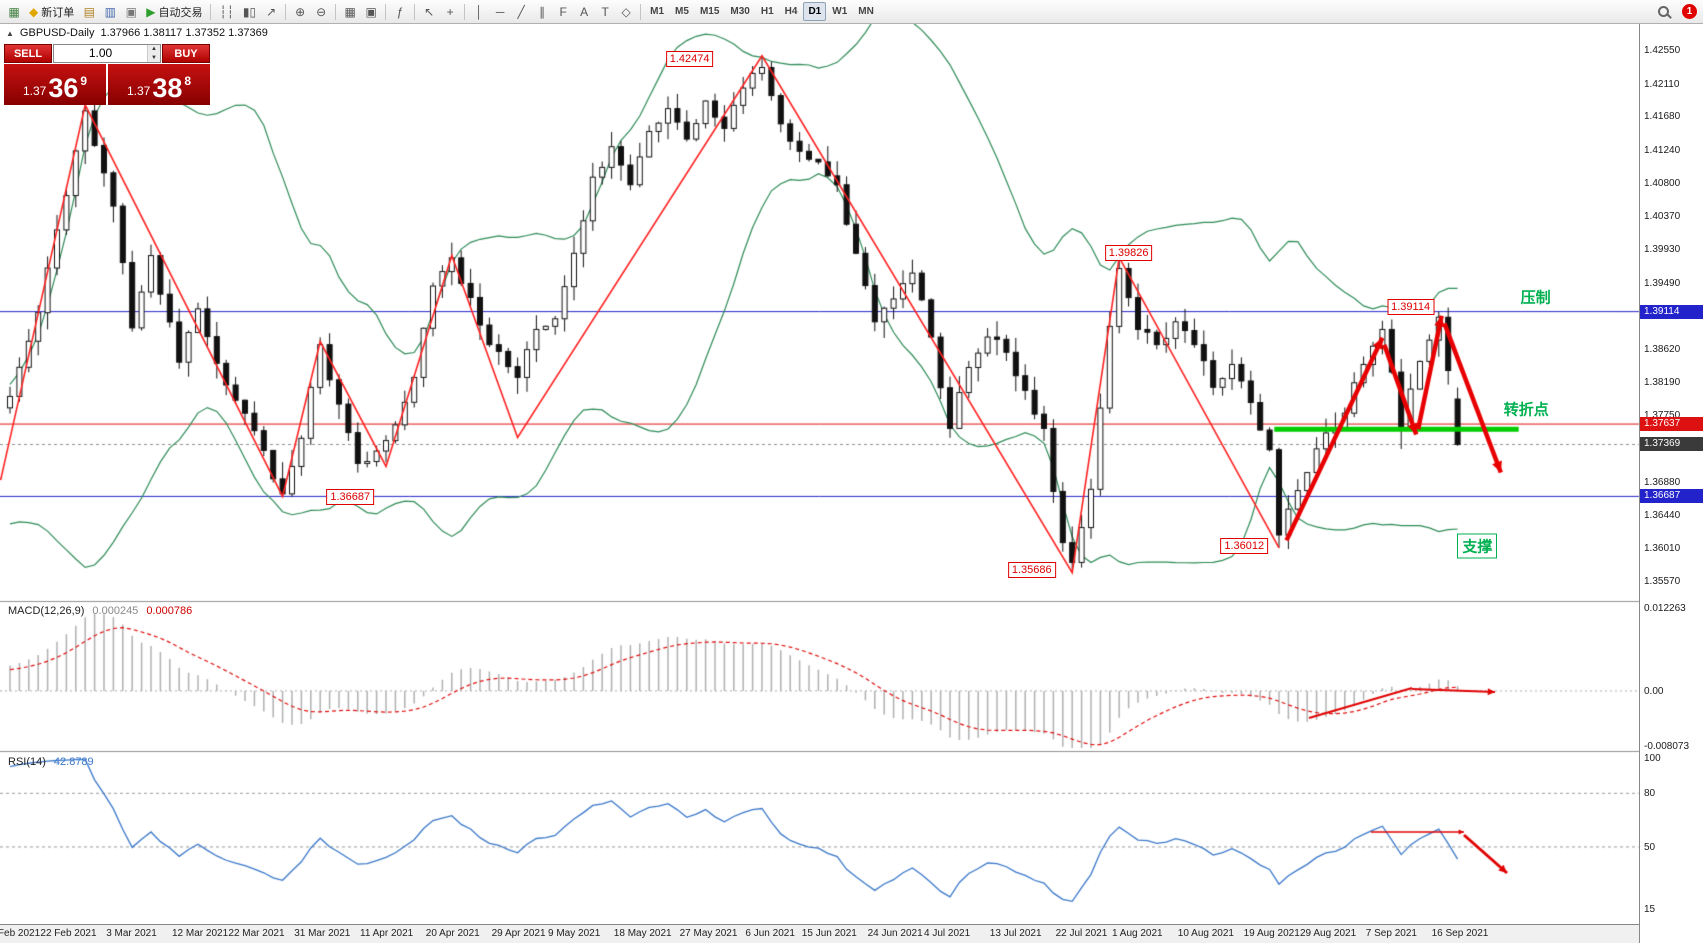 The image size is (1703, 943). I want to click on text-icon: A, so click(584, 12).